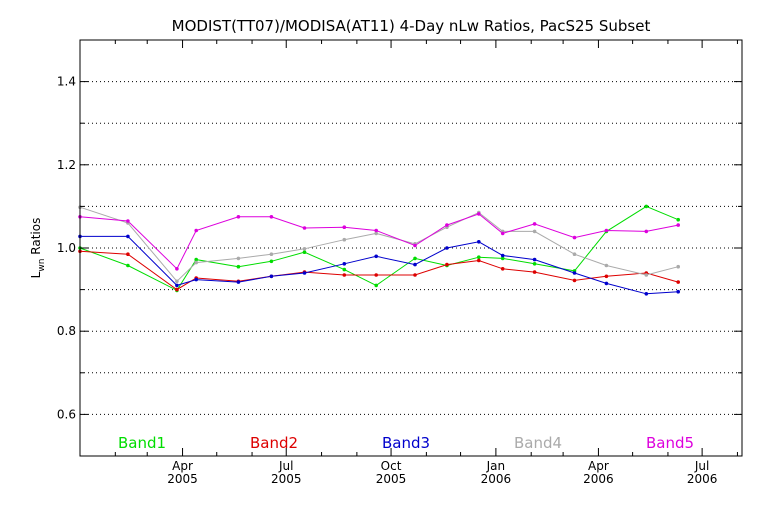 The width and height of the screenshot is (768, 512). Describe the element at coordinates (66, 414) in the screenshot. I see `y-tick-label-0: 0.6` at that location.